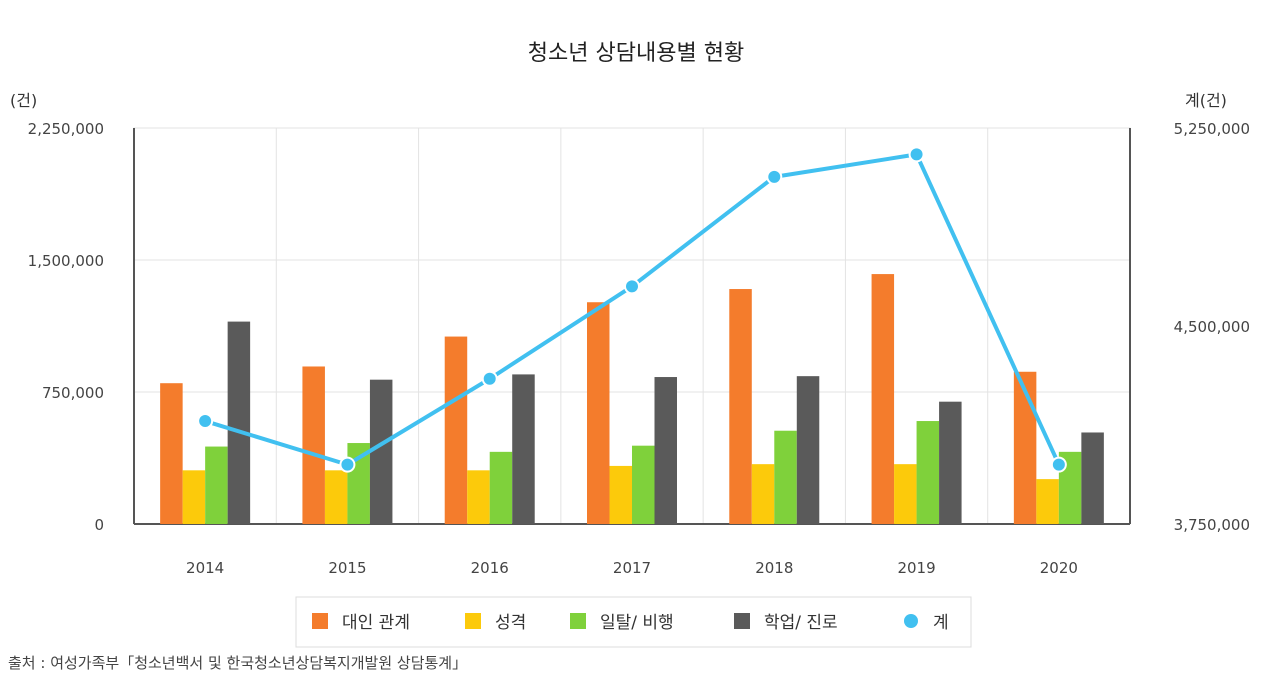 Image resolution: width=1265 pixels, height=683 pixels. Describe the element at coordinates (1212, 129) in the screenshot. I see `y-tick-right-label: 5,250,000` at that location.